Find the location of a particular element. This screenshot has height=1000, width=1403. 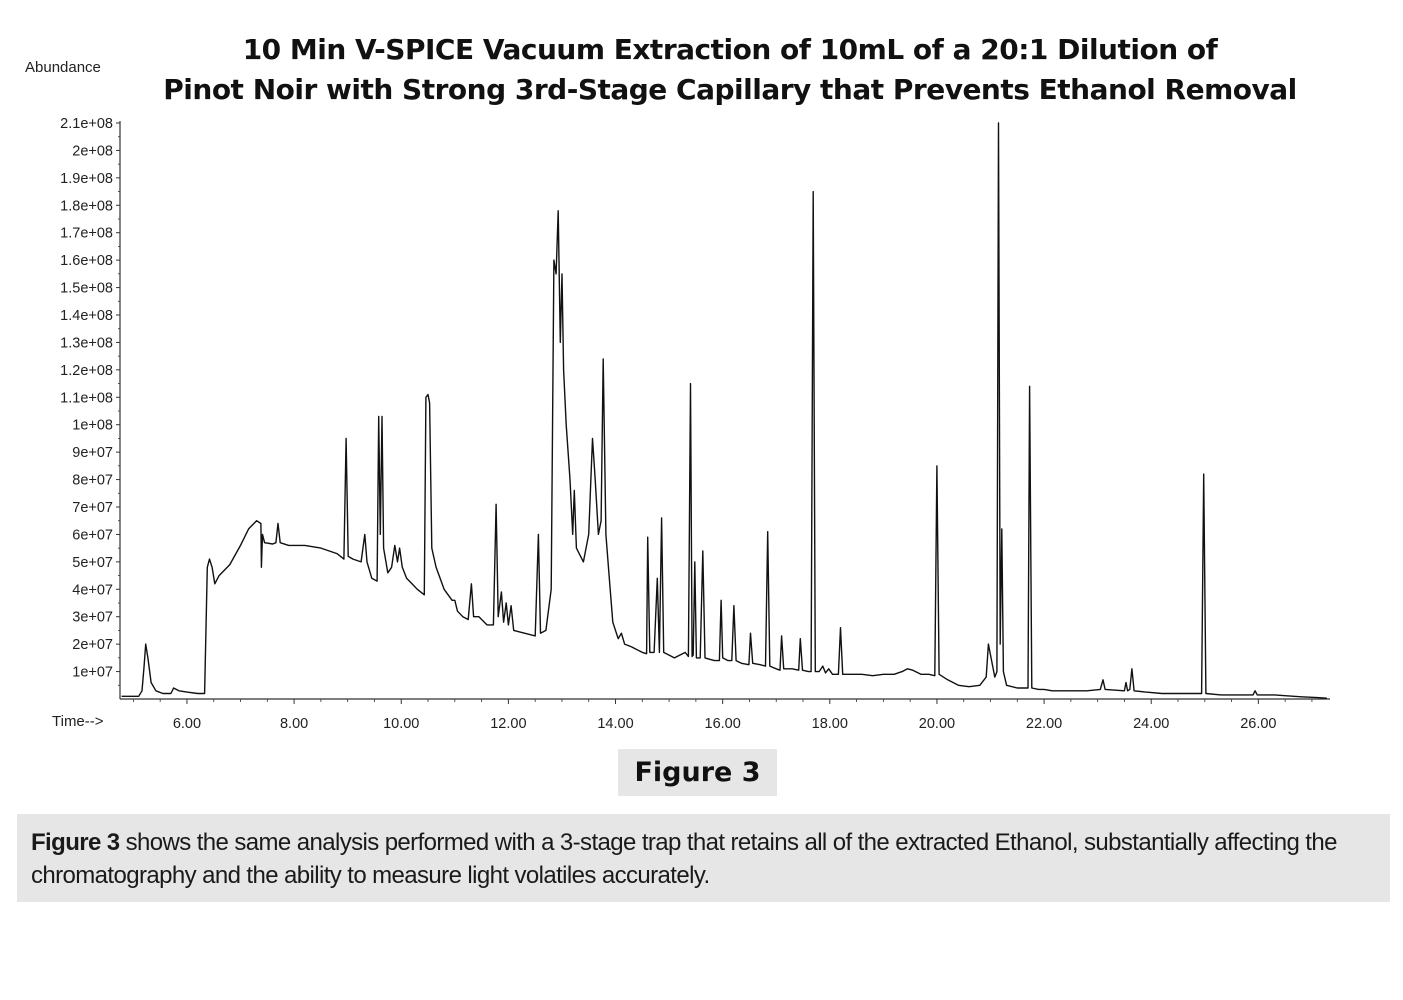

x-tick-label: 18.00 is located at coordinates (830, 724).